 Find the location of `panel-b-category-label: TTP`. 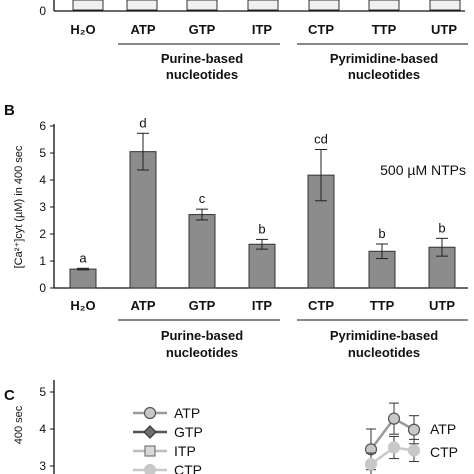

panel-b-category-label: TTP is located at coordinates (382, 305).